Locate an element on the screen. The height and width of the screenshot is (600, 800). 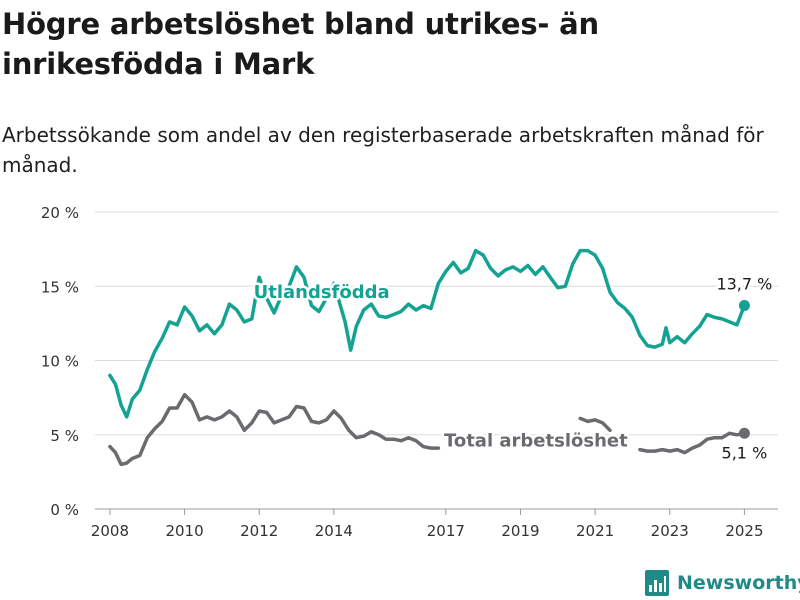
x-tick-label: 2021 is located at coordinates (595, 531).